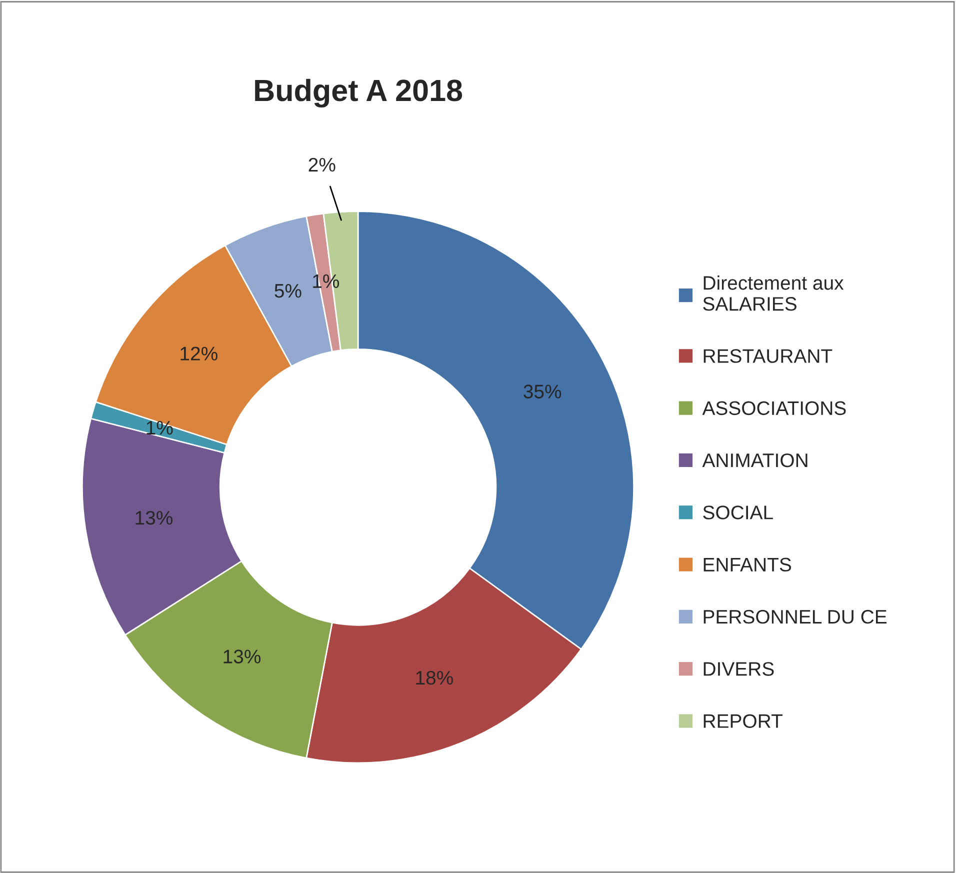 The height and width of the screenshot is (873, 956). I want to click on legend-label: ENFANTS, so click(748, 565).